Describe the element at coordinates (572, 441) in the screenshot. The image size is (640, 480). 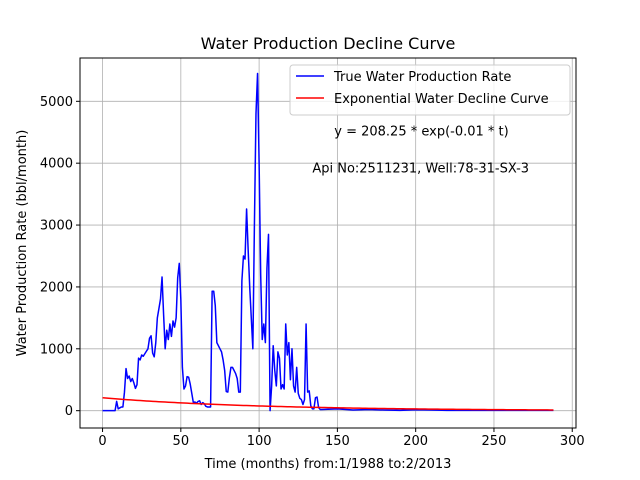
I see `x-tick-label: 300` at that location.